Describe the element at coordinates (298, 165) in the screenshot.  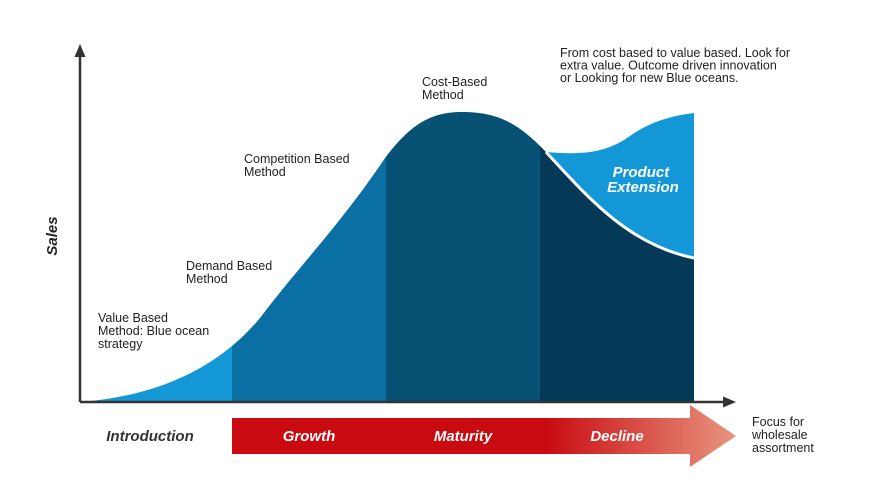
I see `method-label-competition-based: Competition Based Method` at that location.